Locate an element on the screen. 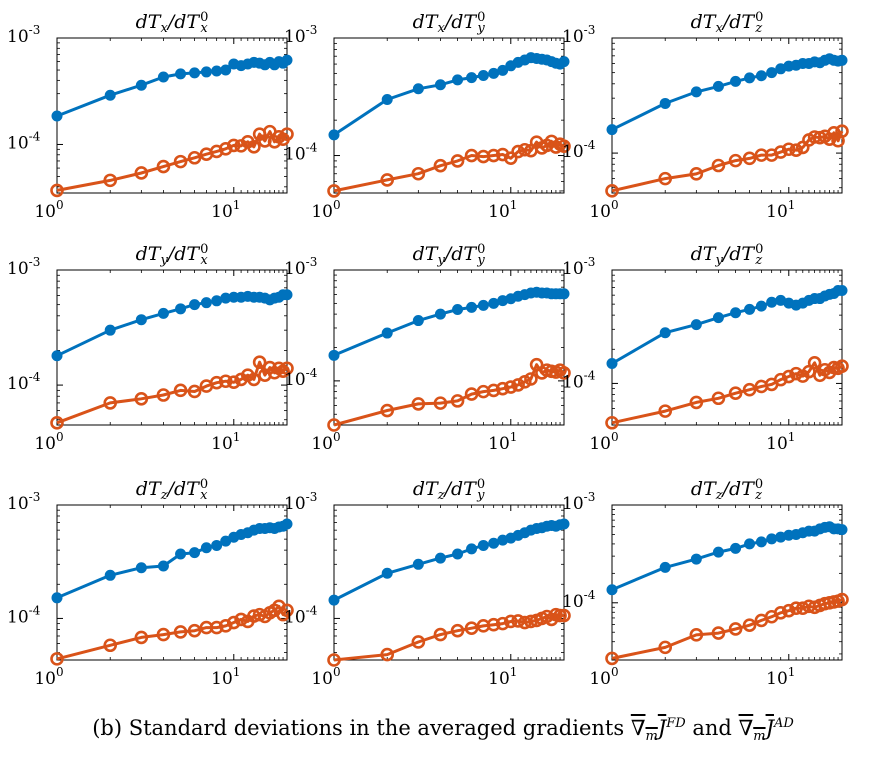  panel-7: dTz/dT0 x 100 10¹ 10⁻⁴ 10⁻³ is located at coordinates (150, 583).